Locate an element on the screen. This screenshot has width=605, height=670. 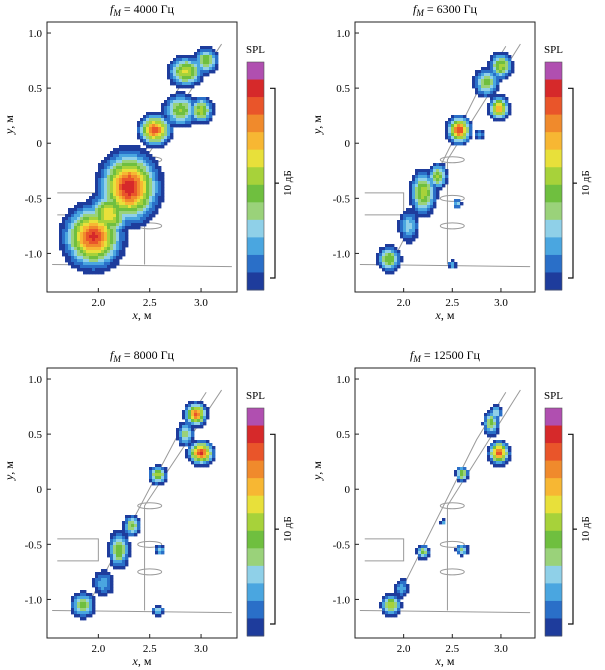
chart-title: fM = 8000 Гц is located at coordinates (142, 356).